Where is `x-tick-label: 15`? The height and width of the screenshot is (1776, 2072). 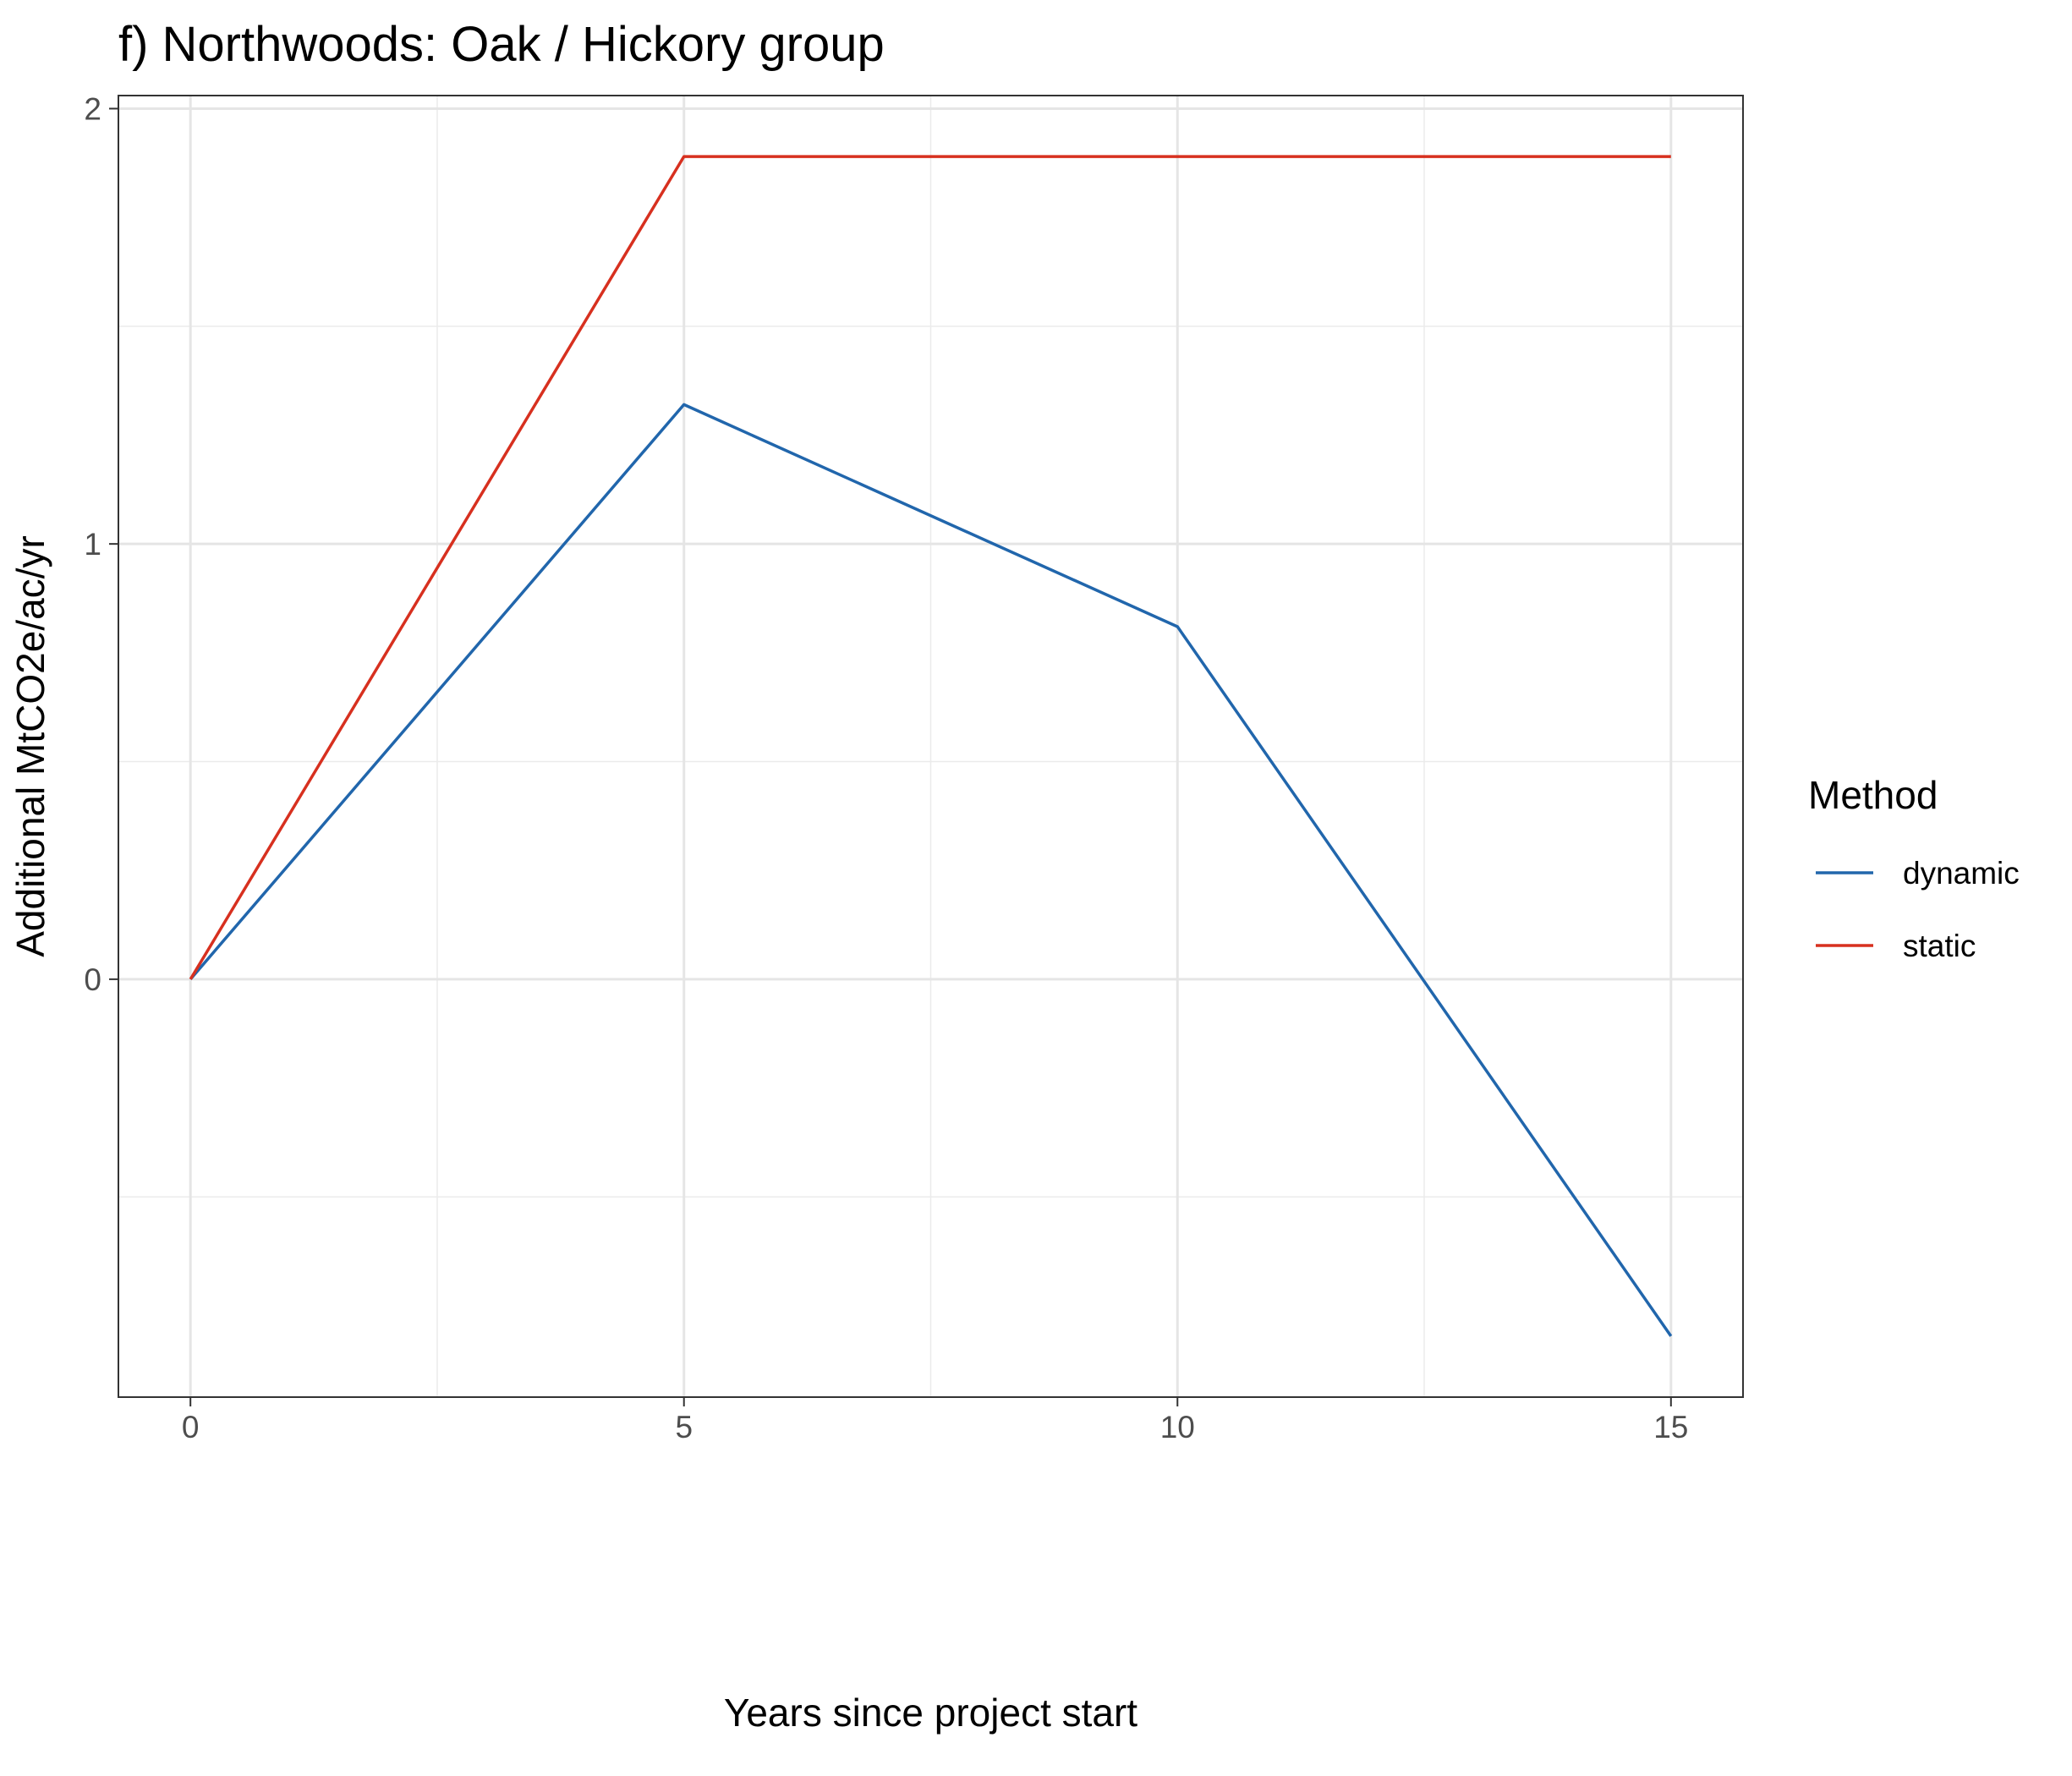
x-tick-label: 15 is located at coordinates (1670, 1427).